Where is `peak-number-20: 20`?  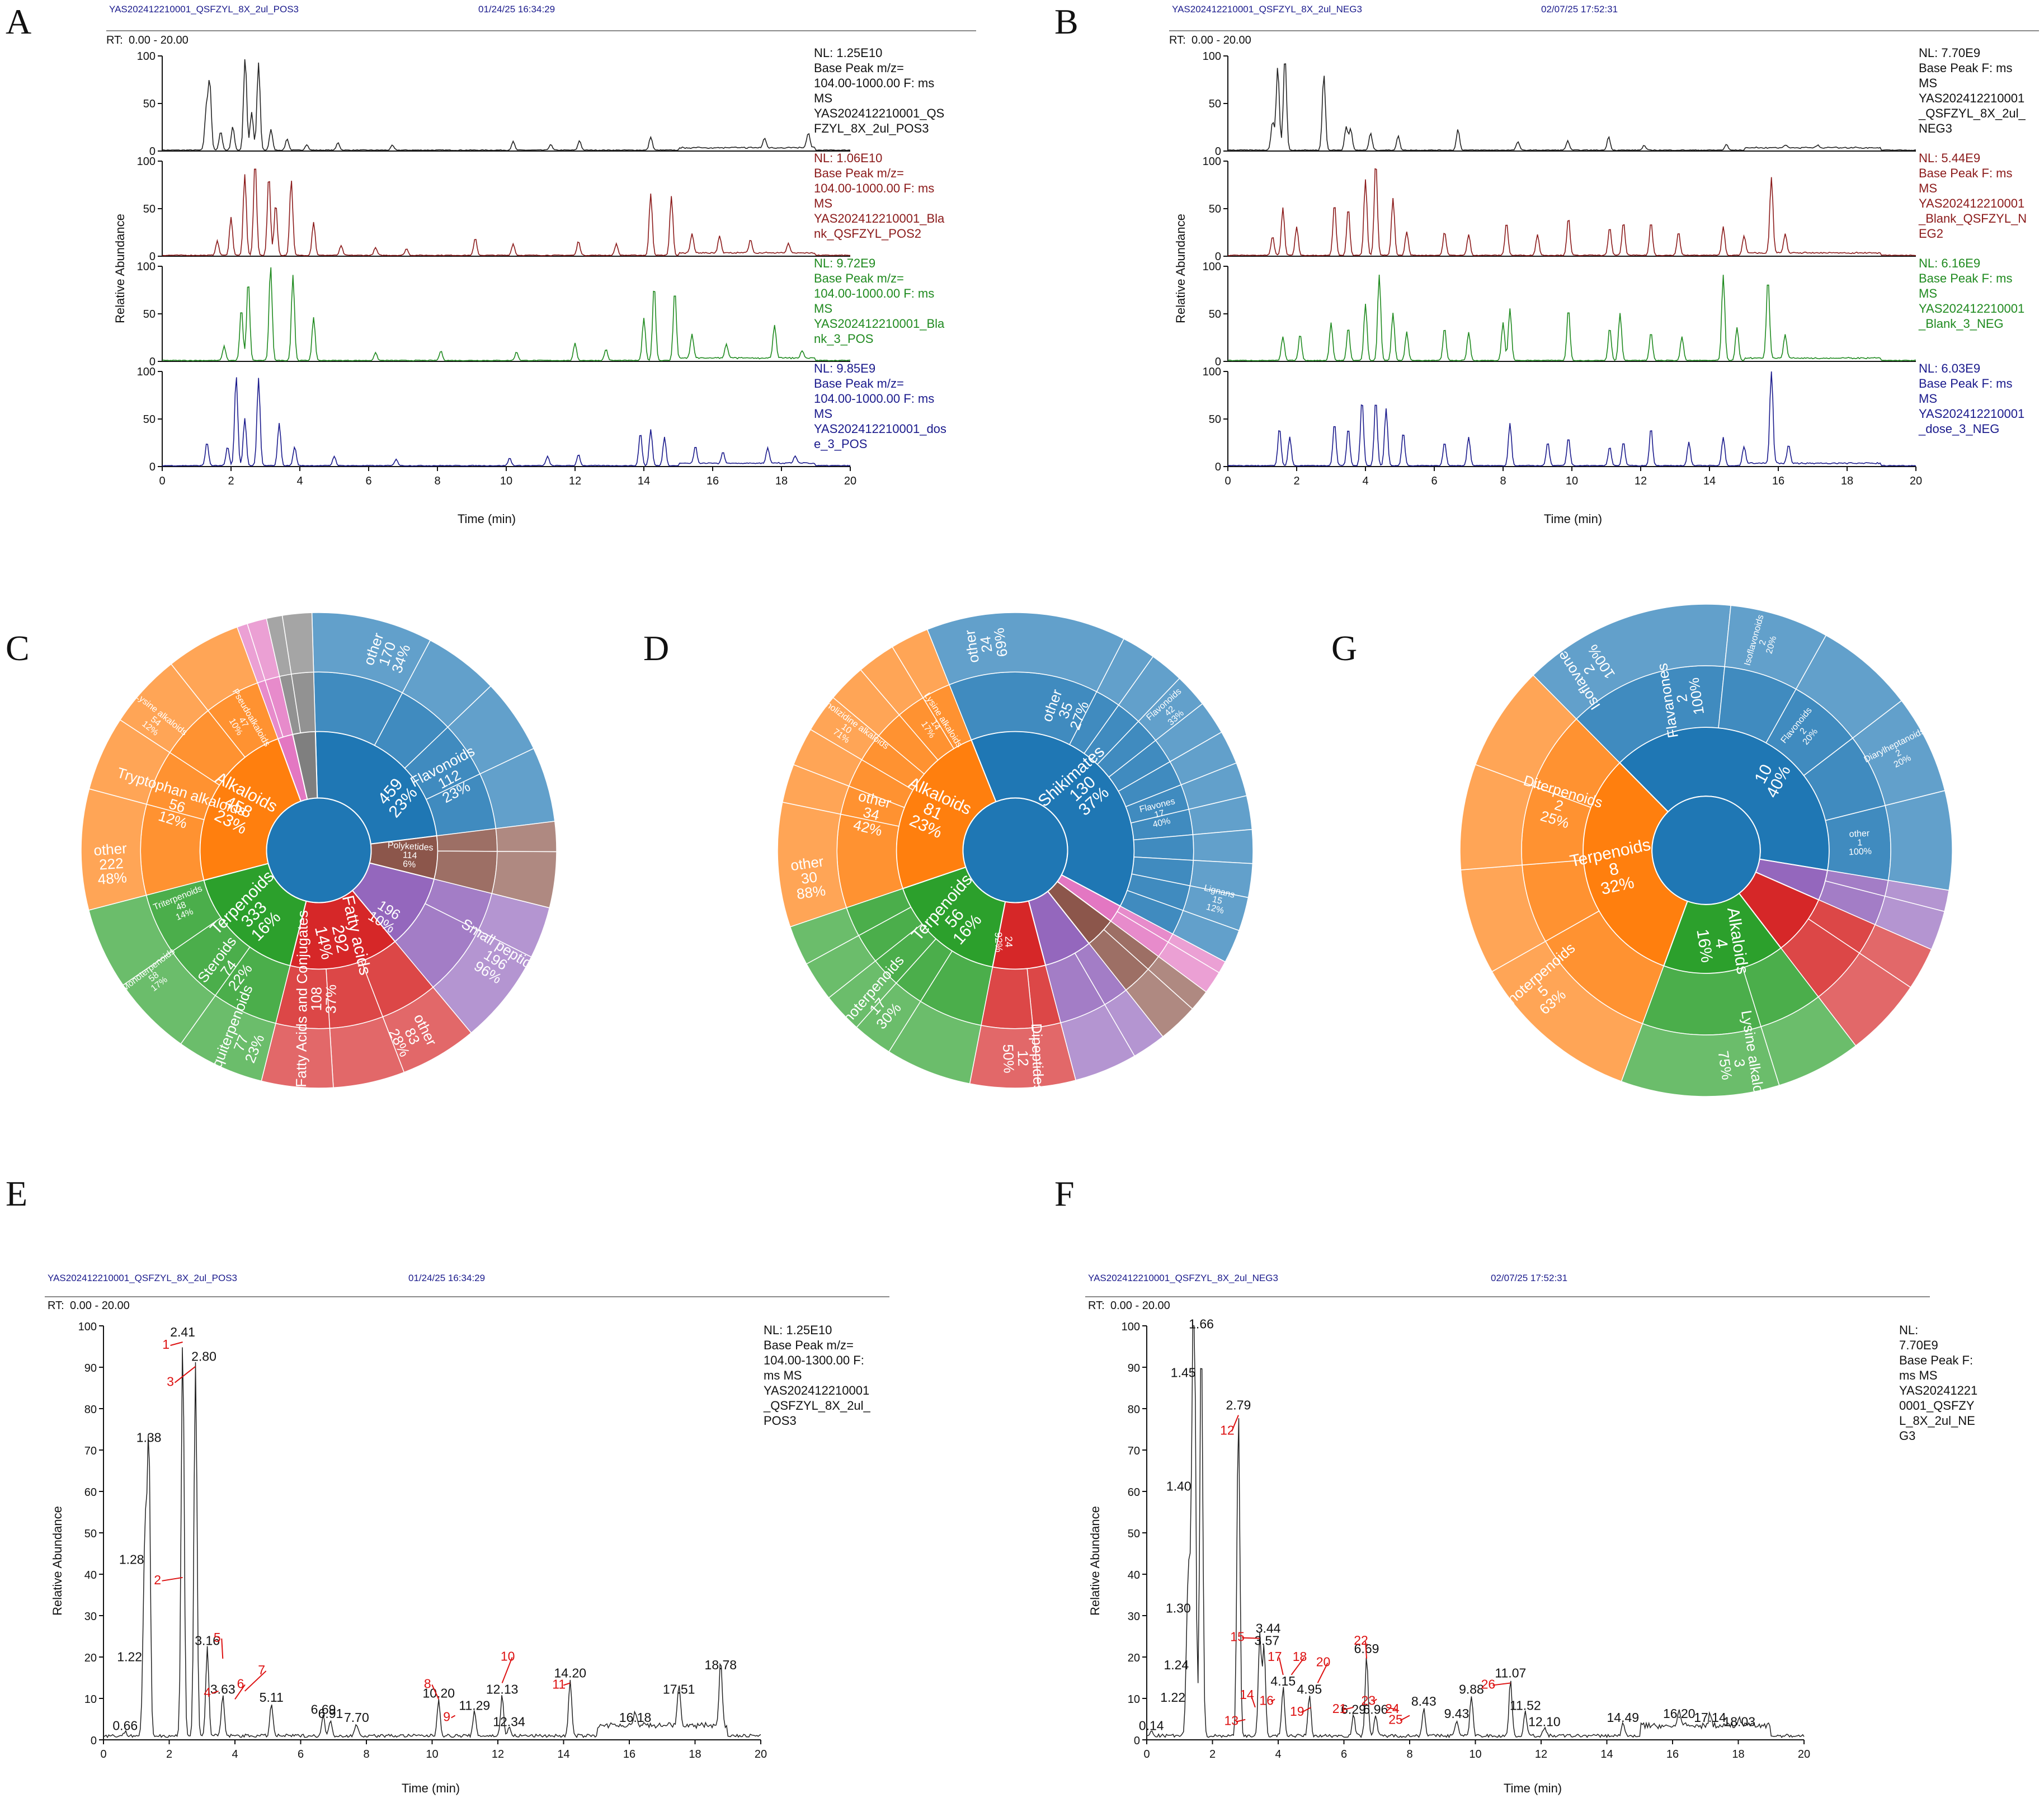
peak-number-20: 20 is located at coordinates (1323, 1661).